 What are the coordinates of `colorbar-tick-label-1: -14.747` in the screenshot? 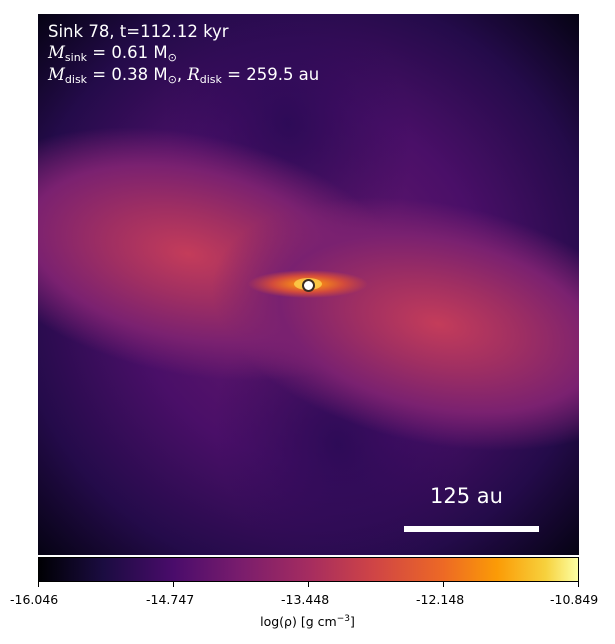 It's located at (170, 599).